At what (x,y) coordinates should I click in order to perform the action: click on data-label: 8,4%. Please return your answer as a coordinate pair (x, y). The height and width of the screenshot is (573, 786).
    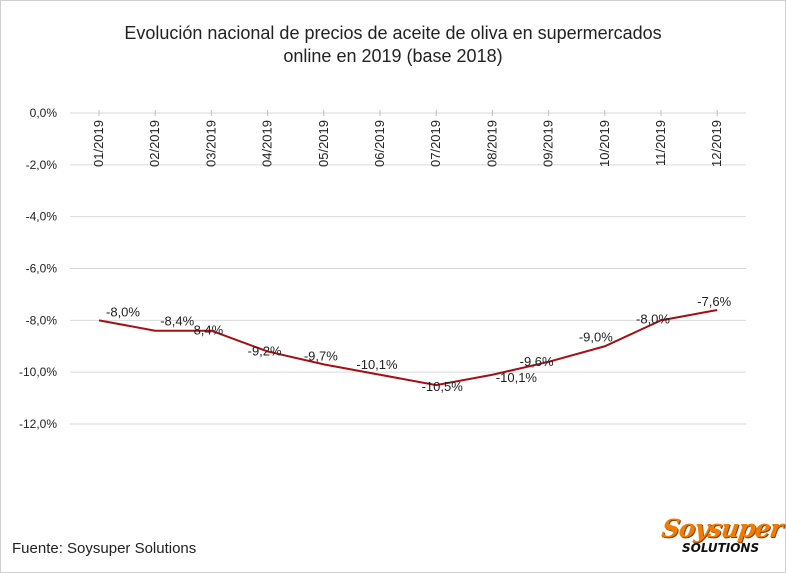
    Looking at the image, I should click on (209, 330).